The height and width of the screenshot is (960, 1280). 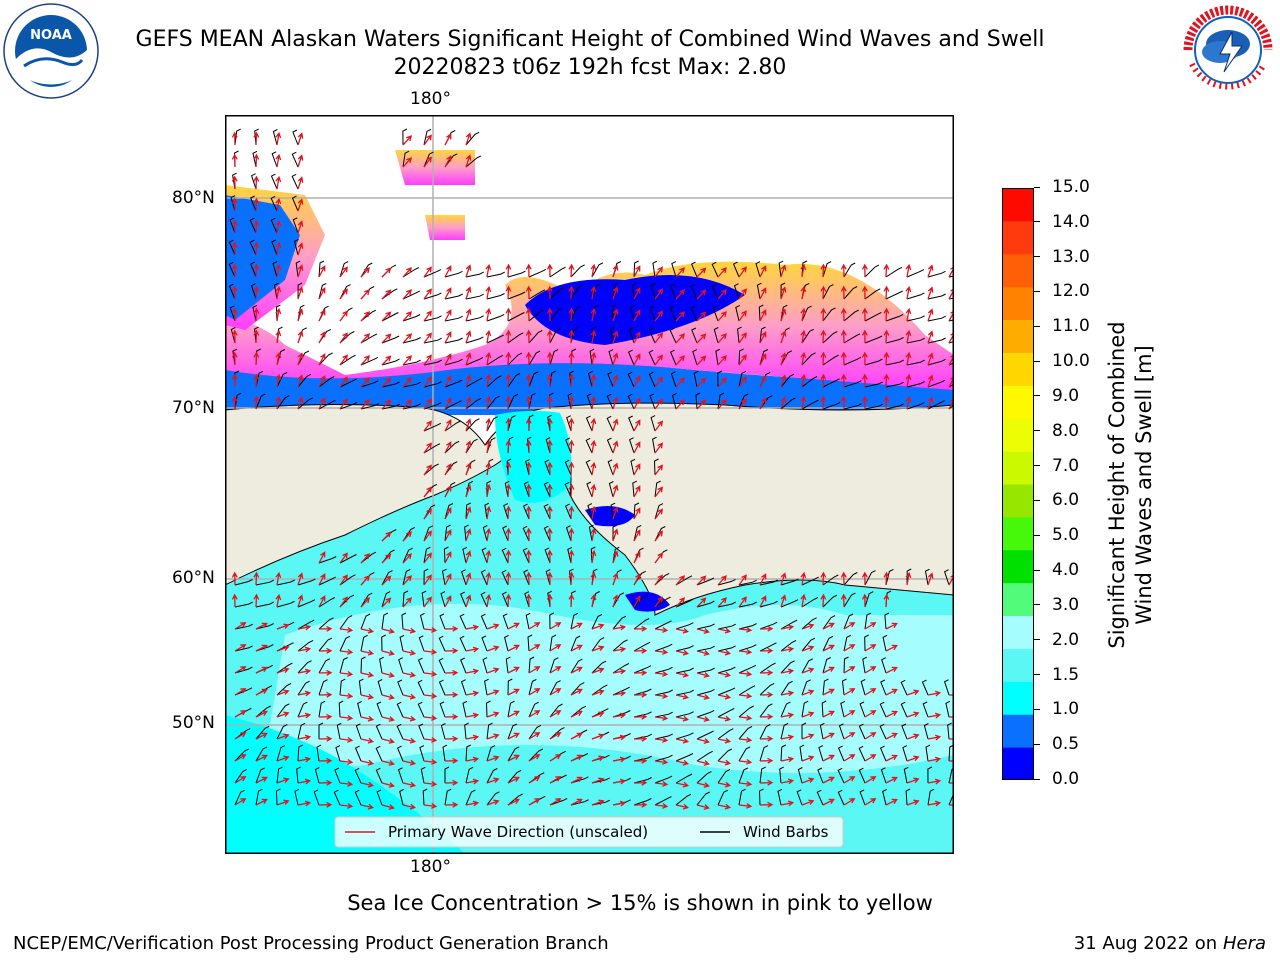 What do you see at coordinates (1117, 485) in the screenshot?
I see `colorbar-label-line1: Significant Height of Combined` at bounding box center [1117, 485].